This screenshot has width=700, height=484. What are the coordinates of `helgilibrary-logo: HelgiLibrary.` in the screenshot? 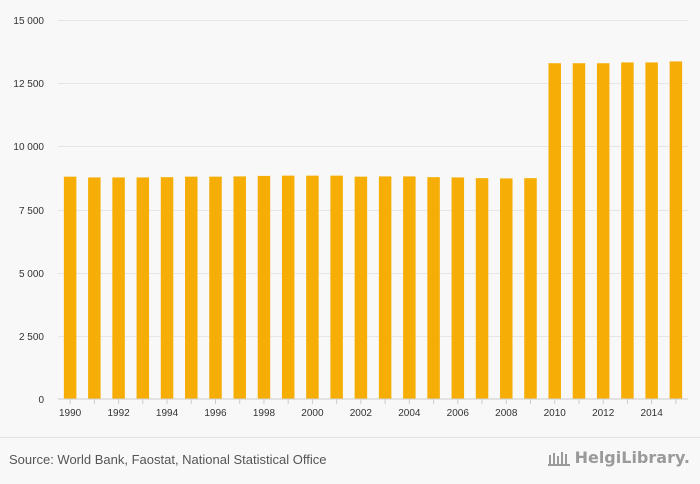 It's located at (618, 457).